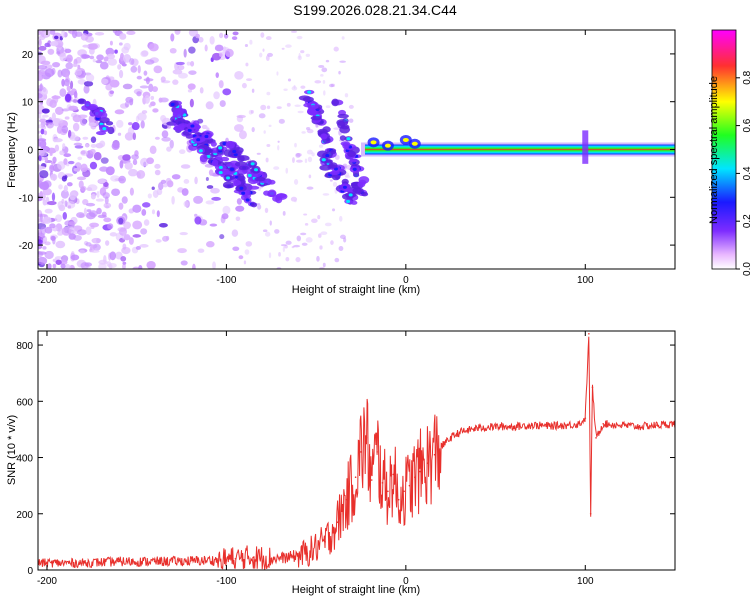 The height and width of the screenshot is (600, 750). What do you see at coordinates (356, 290) in the screenshot?
I see `top-x-axis-label: Height of straight line (km)` at bounding box center [356, 290].